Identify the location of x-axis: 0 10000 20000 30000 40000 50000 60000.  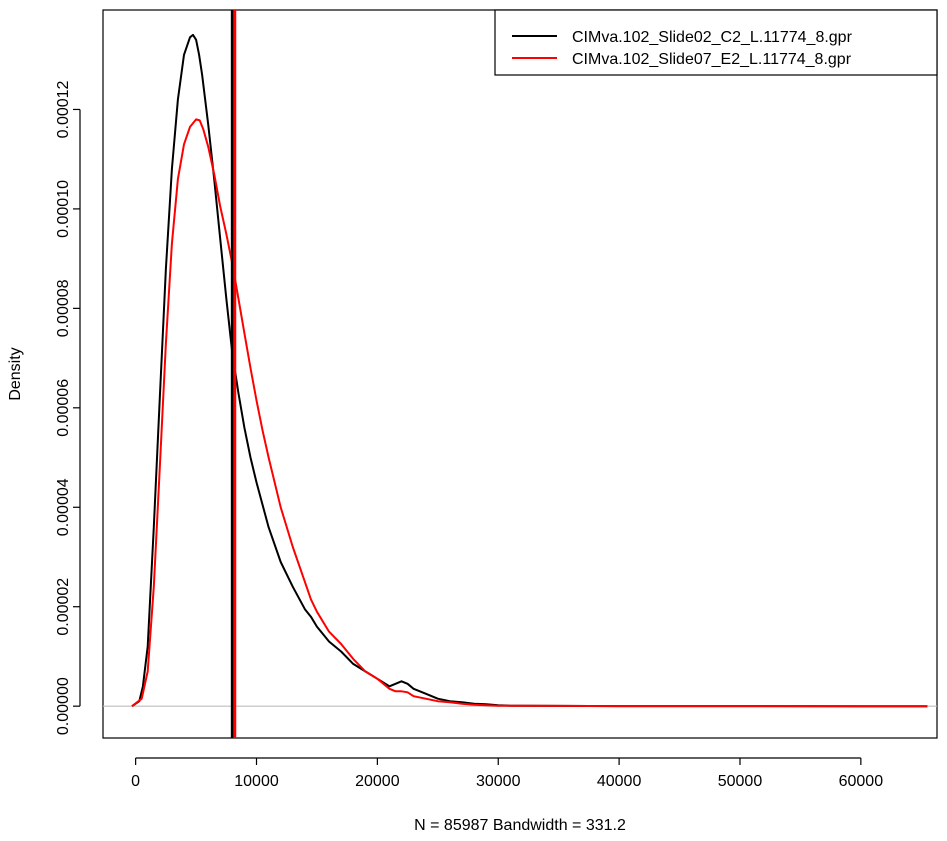
(507, 773).